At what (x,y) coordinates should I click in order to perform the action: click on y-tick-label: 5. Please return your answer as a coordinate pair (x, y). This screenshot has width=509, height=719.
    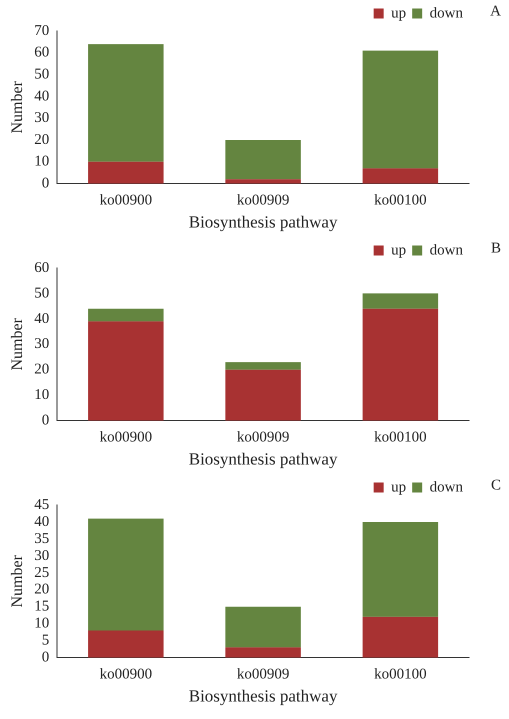
    Looking at the image, I should click on (46, 640).